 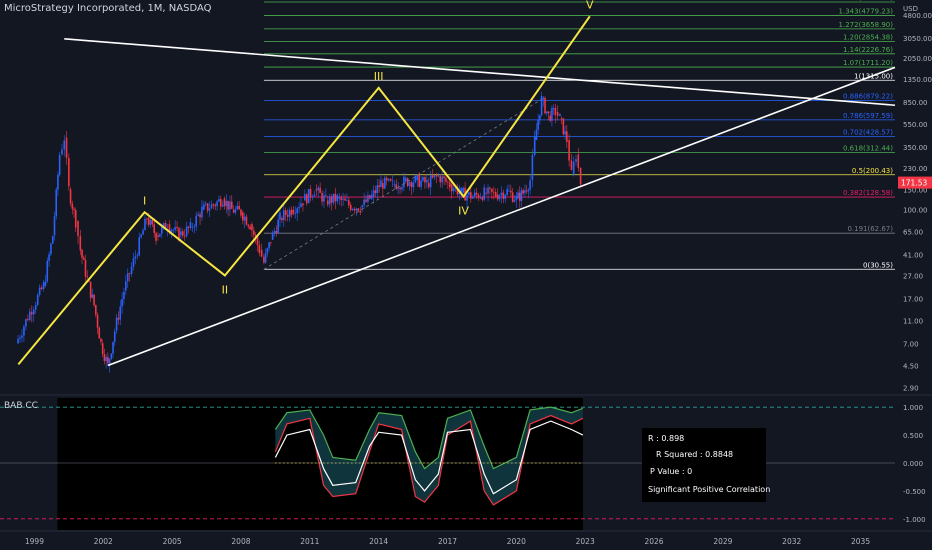 I want to click on price-axis-tick: 7.00, so click(x=911, y=344).